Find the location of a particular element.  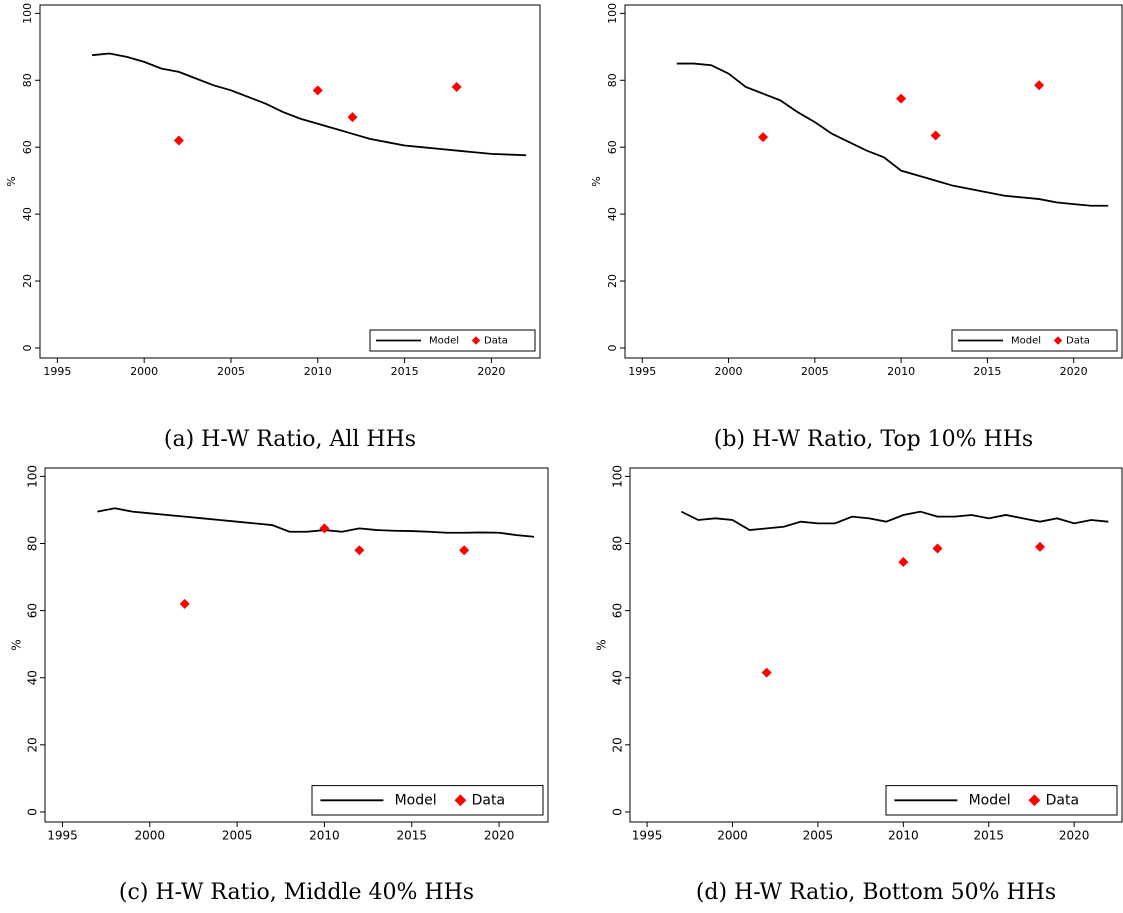

caption: (d) H-W Ratio, Bottom 50% HHs is located at coordinates (876, 892).